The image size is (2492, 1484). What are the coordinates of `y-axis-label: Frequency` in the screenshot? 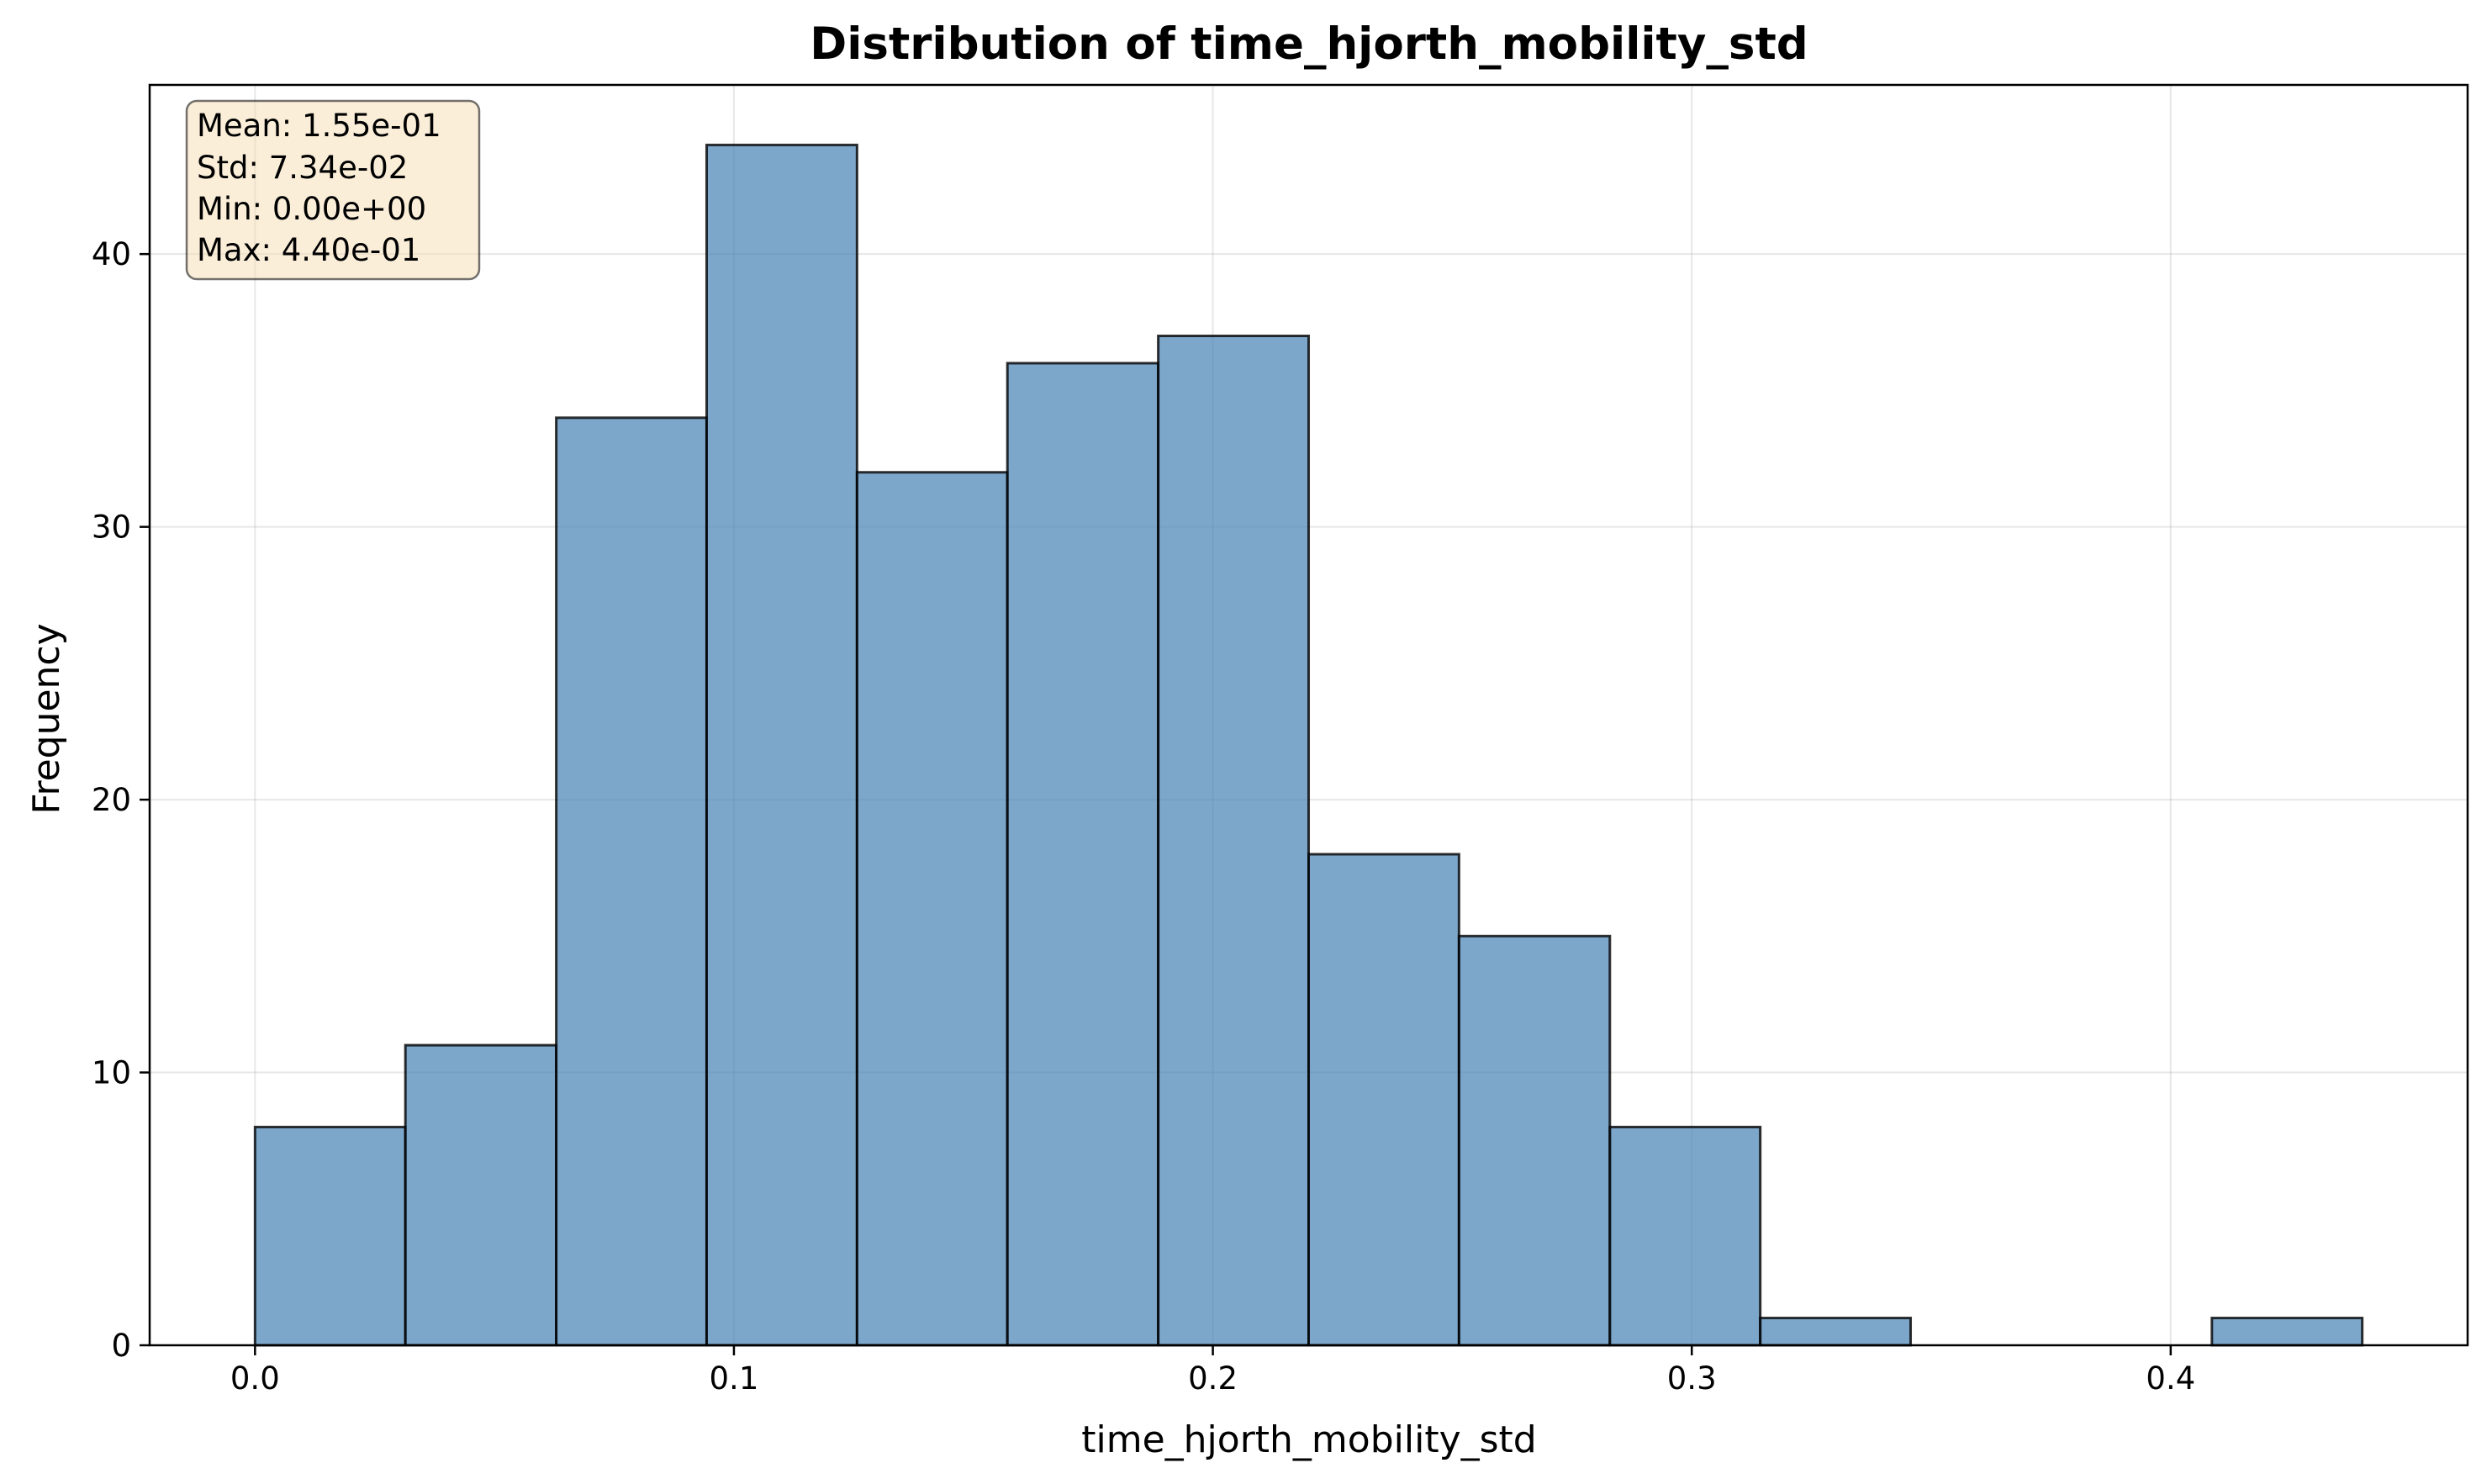 It's located at (46, 718).